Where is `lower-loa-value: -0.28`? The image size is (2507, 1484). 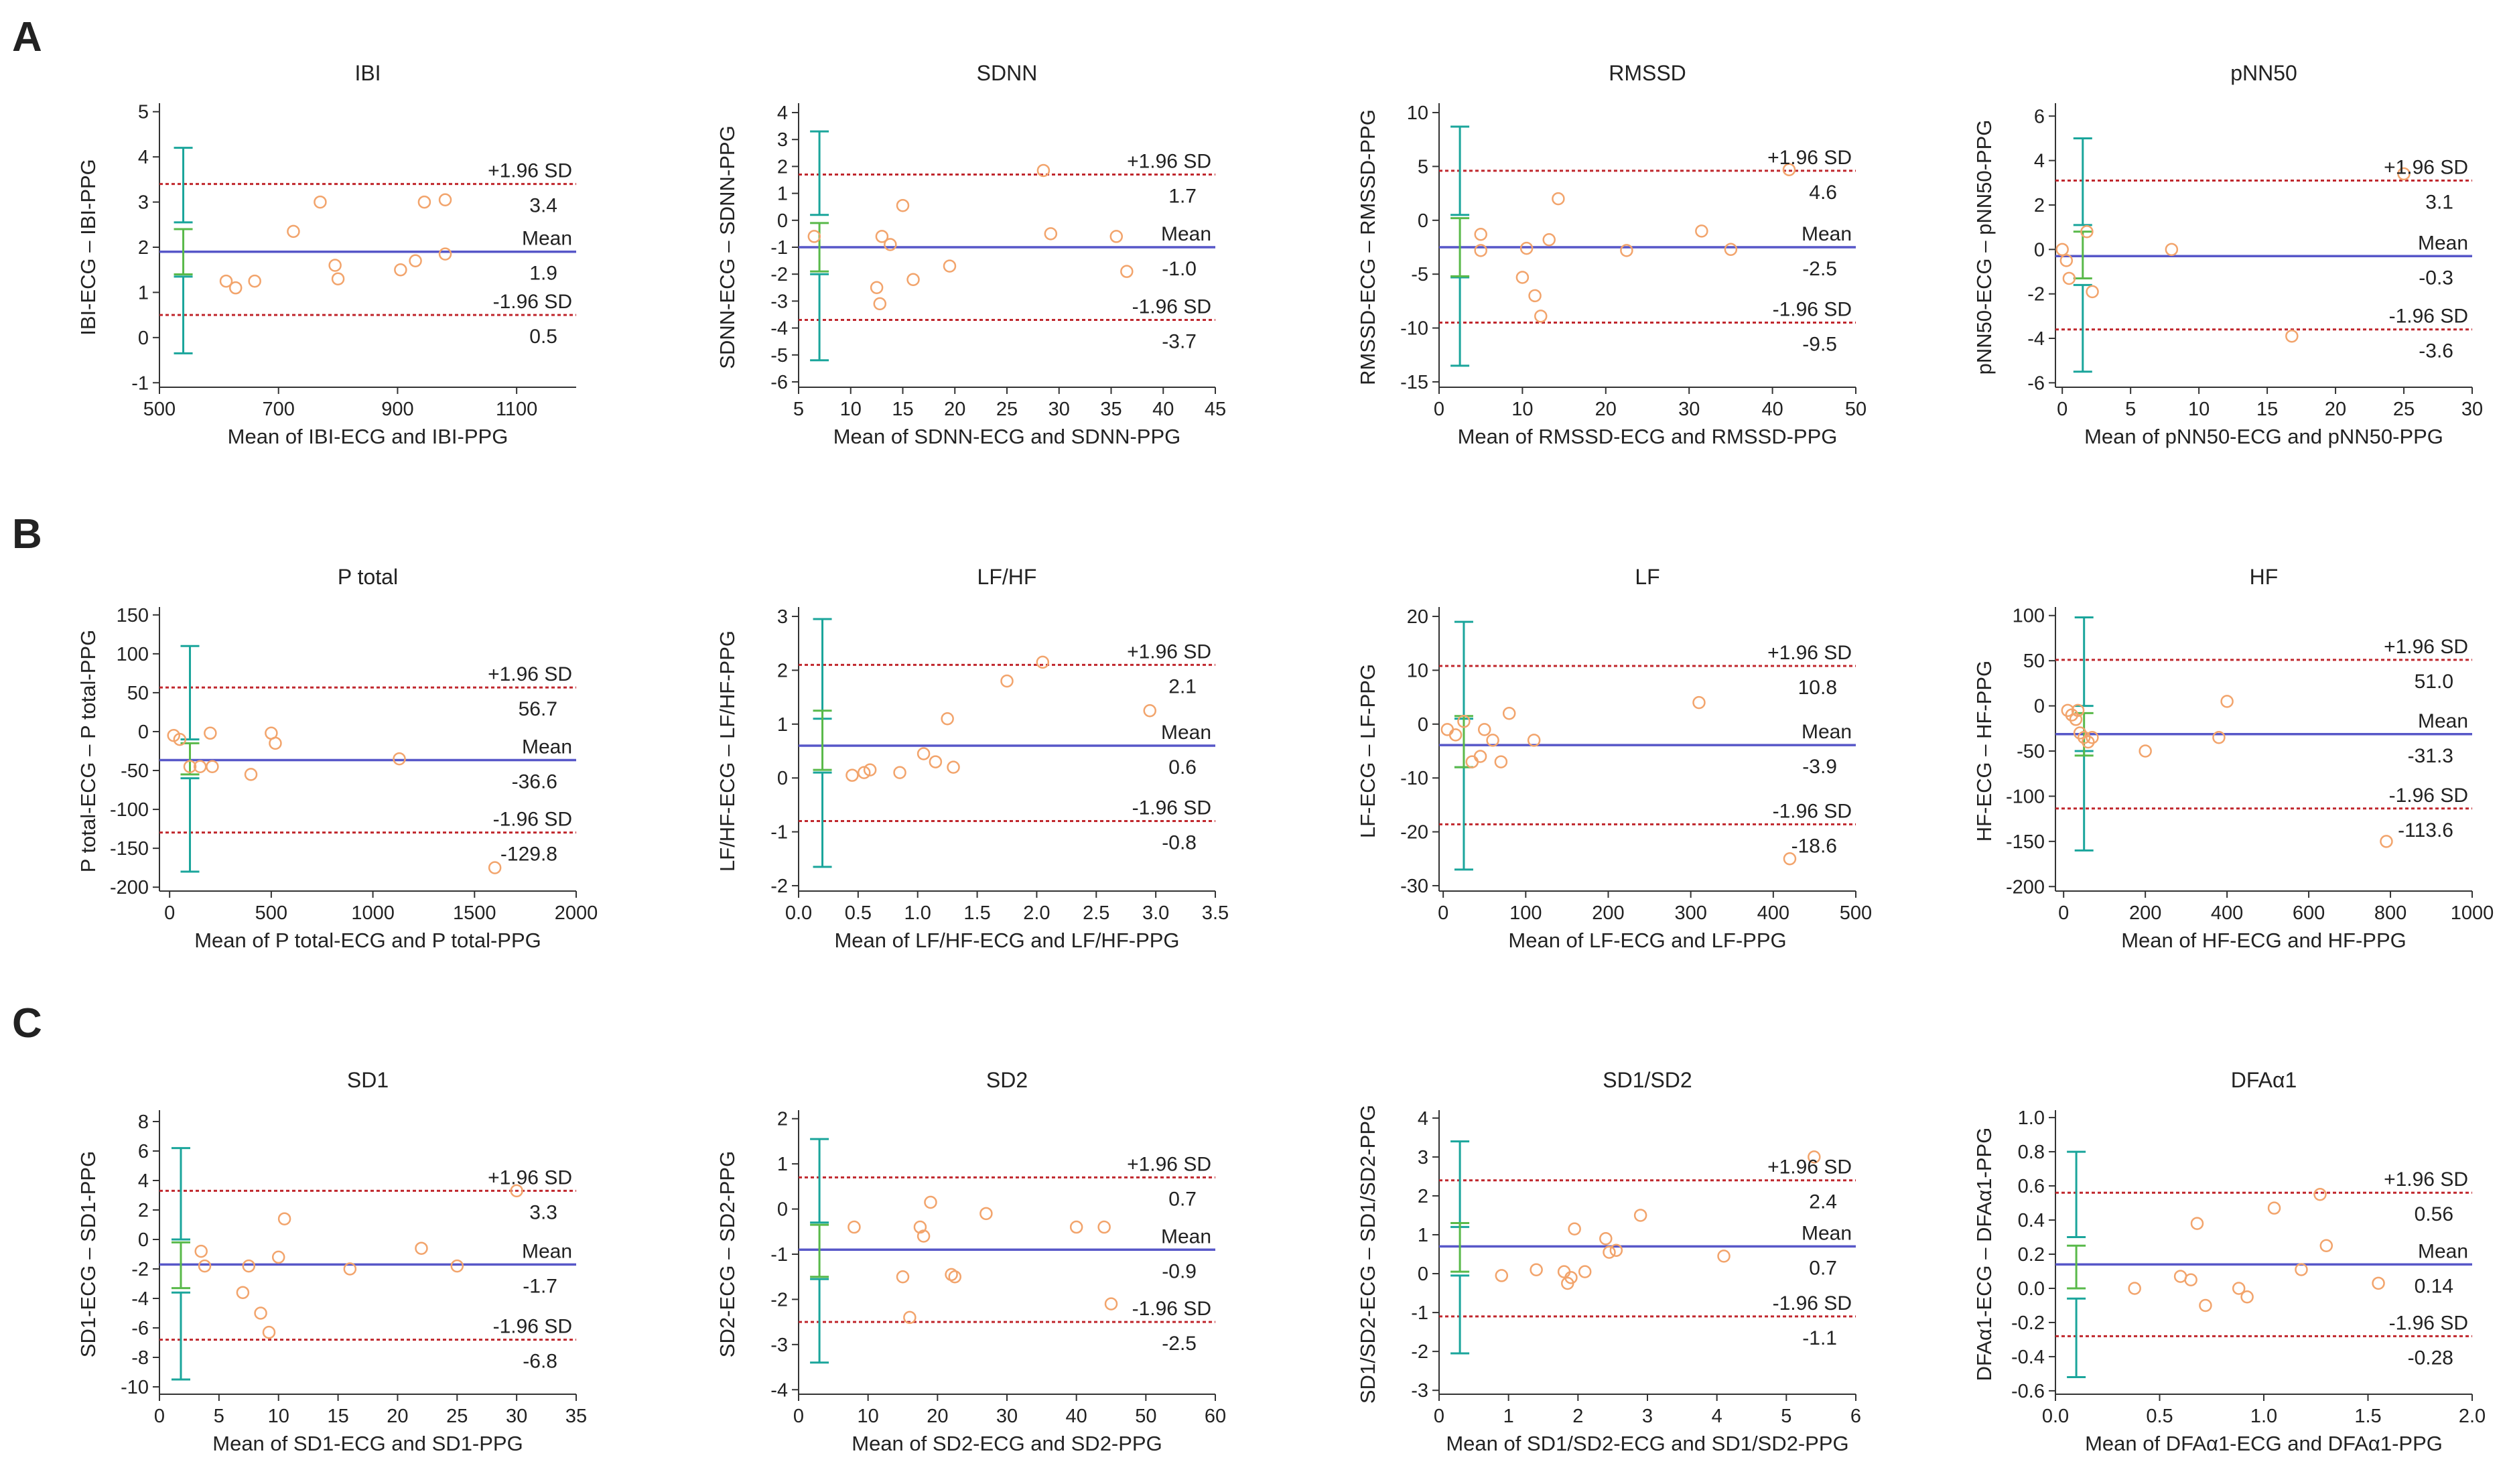 lower-loa-value: -0.28 is located at coordinates (2430, 1358).